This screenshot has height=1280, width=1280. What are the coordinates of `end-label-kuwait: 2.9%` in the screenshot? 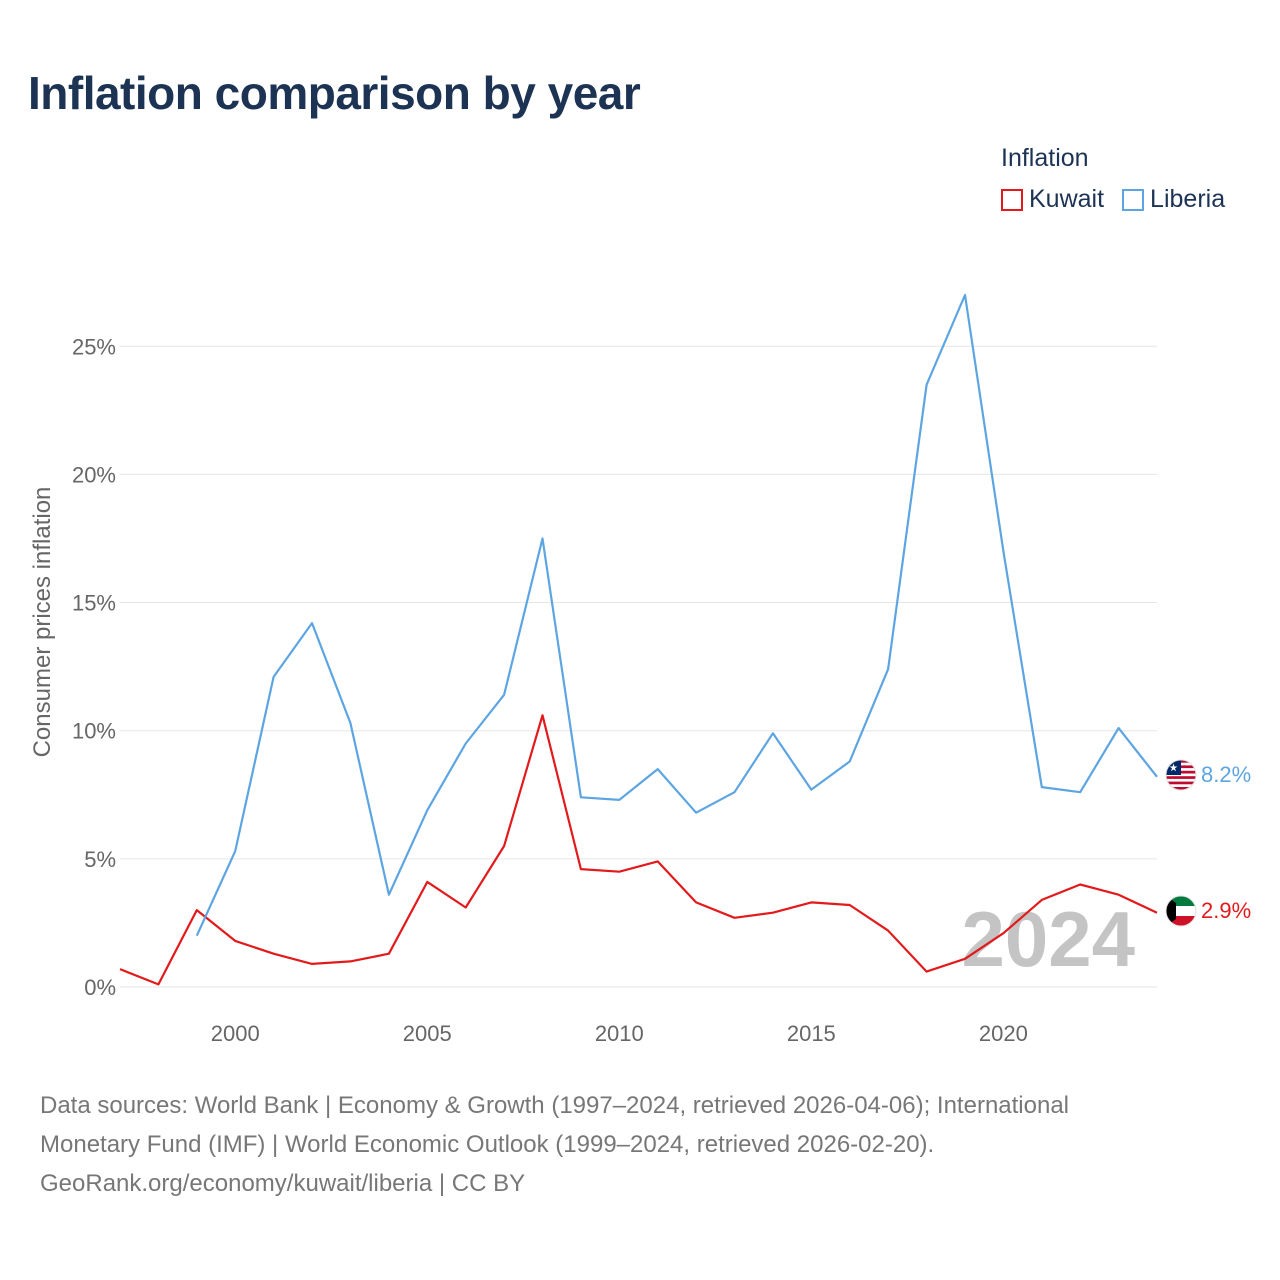 It's located at (1226, 910).